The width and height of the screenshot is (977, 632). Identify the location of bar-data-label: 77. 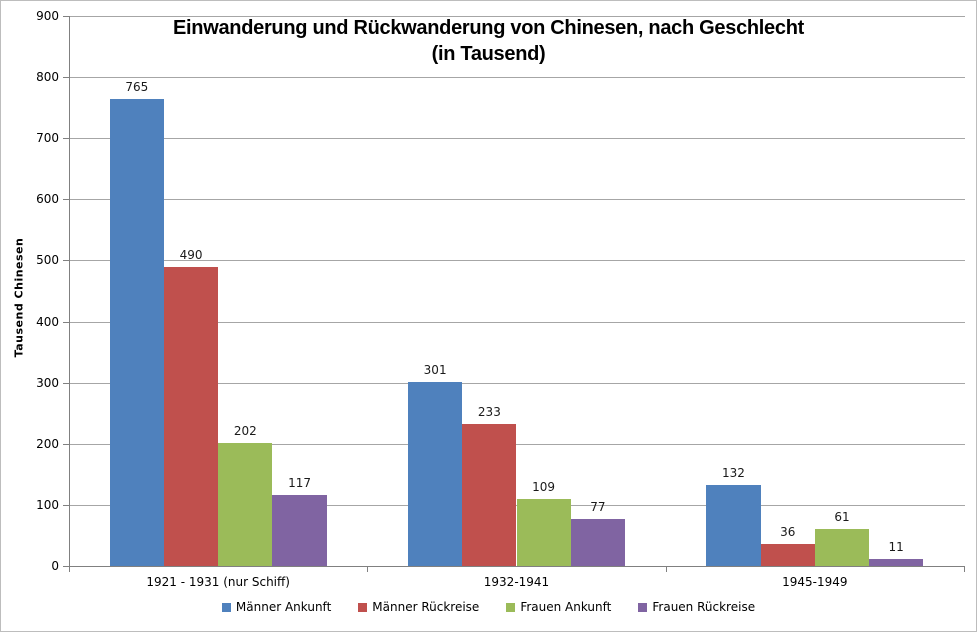
(598, 506).